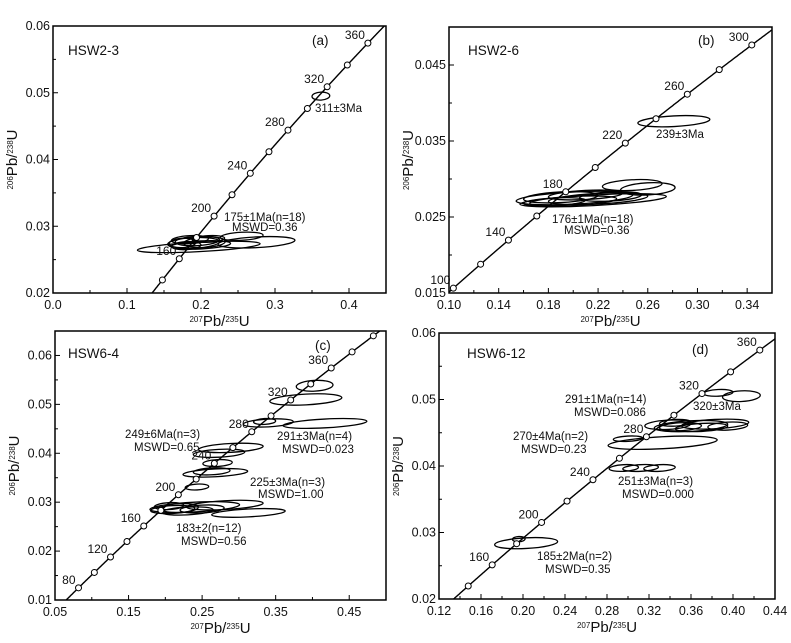 This screenshot has width=791, height=643. Describe the element at coordinates (38, 226) in the screenshot. I see `y-tick-label: 0.03` at that location.